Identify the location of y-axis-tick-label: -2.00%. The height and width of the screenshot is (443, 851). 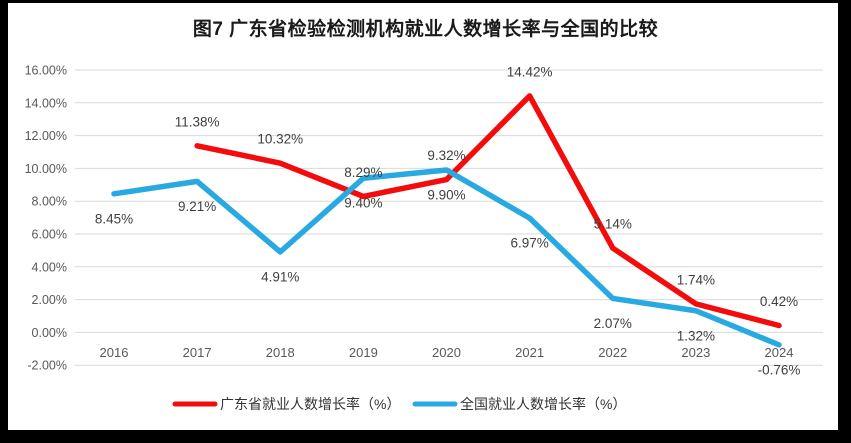
(47, 366).